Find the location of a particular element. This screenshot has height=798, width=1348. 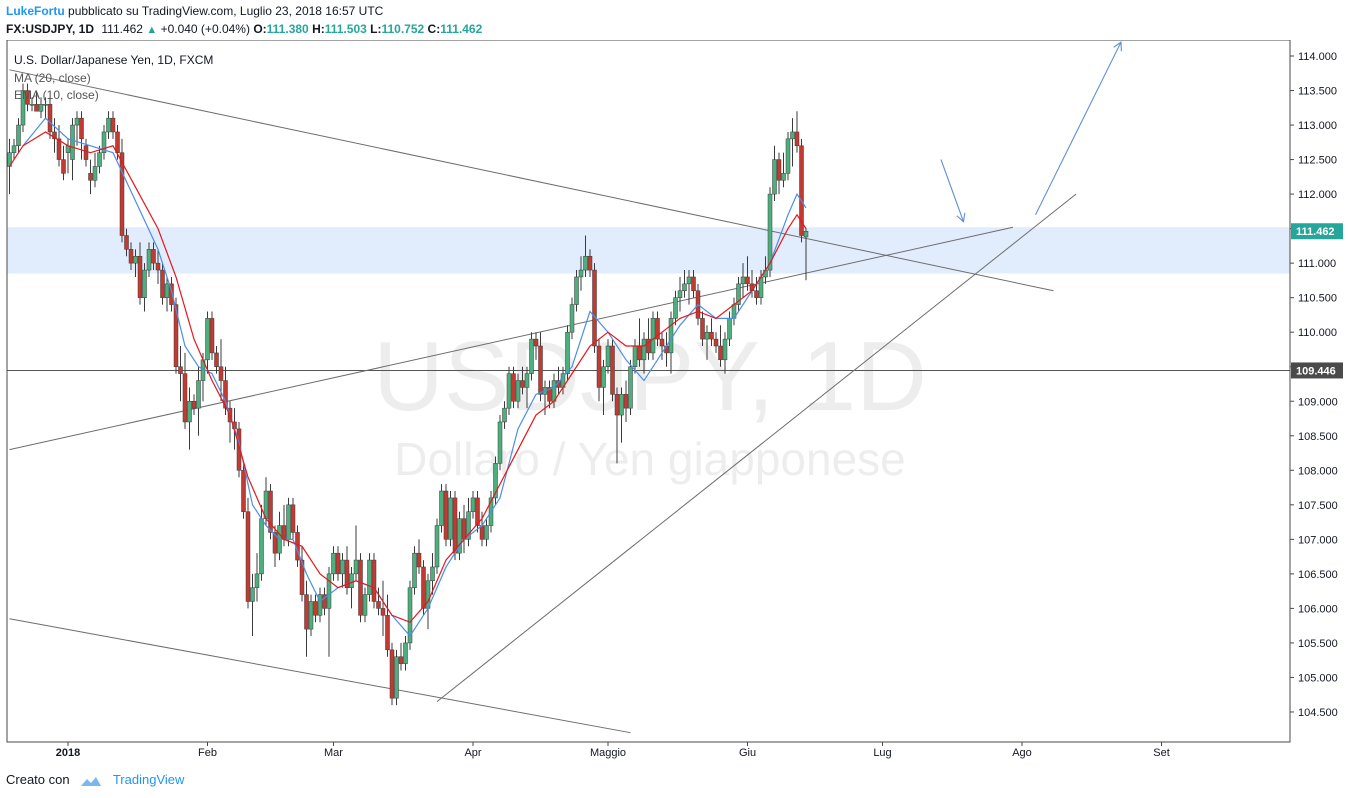

tradingview-link: TradingView is located at coordinates (148, 779).